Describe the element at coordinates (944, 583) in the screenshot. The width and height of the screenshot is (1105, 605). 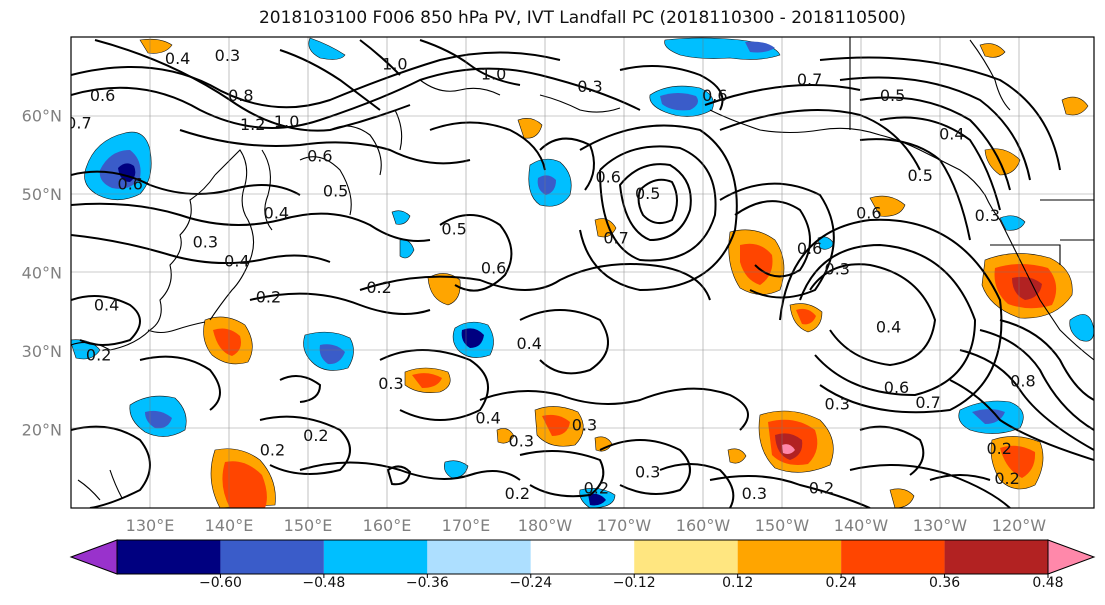
I see `colorbar-tick-label: 0.36` at that location.